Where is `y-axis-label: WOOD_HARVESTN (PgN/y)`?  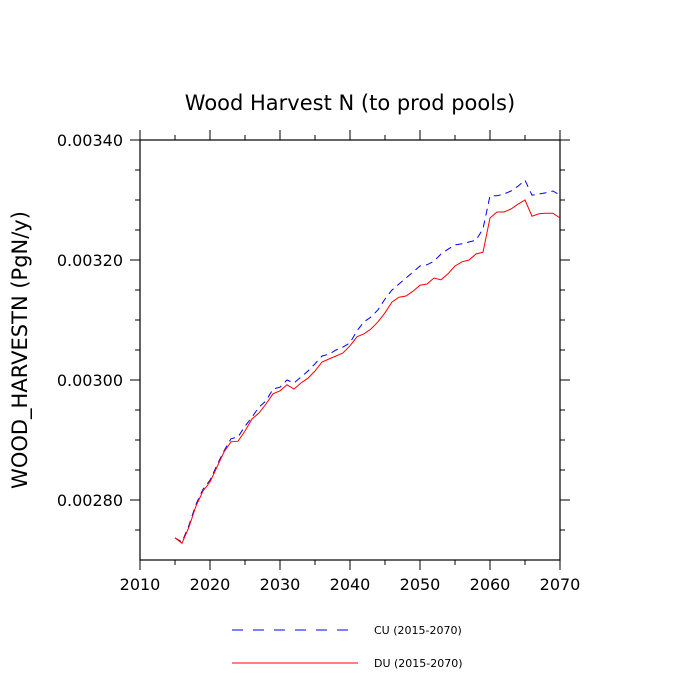
y-axis-label: WOOD_HARVESTN (PgN/y) is located at coordinates (20, 350).